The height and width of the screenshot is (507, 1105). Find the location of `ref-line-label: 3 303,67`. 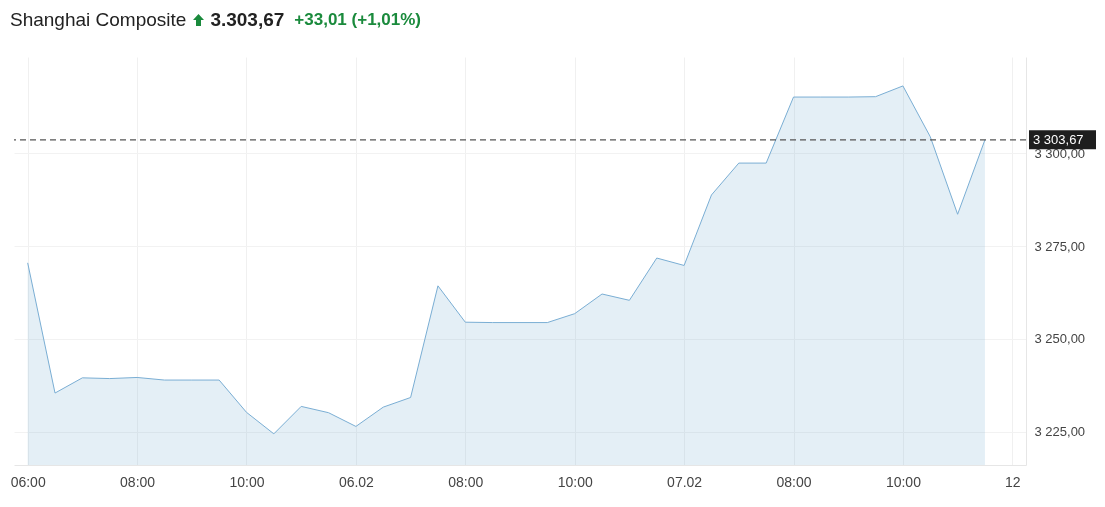

ref-line-label: 3 303,67 is located at coordinates (1058, 139).